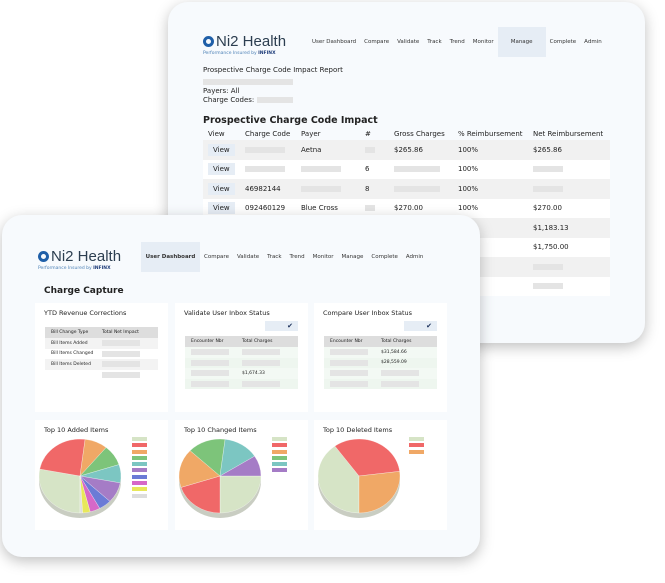 This screenshot has height=583, width=665. Describe the element at coordinates (379, 150) in the screenshot. I see `cell-count` at that location.